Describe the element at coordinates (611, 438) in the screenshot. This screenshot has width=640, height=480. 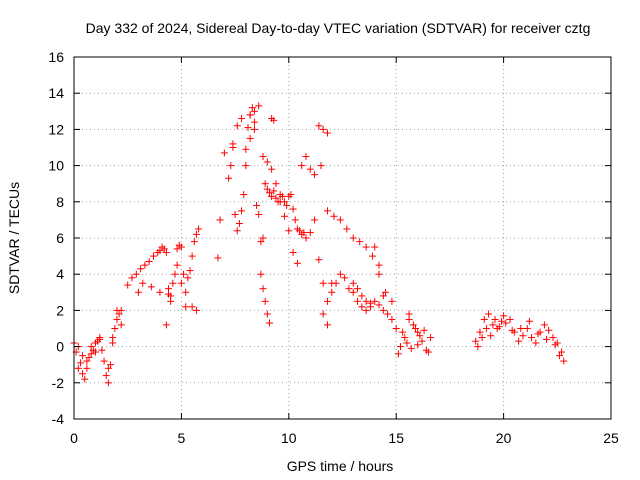
I see `x-tick-label: 25` at that location.